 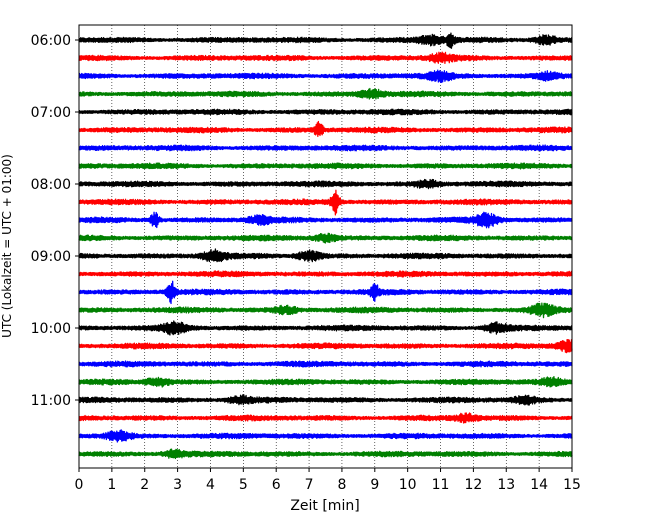 What do you see at coordinates (276, 485) in the screenshot?
I see `x-tick-label: 6` at bounding box center [276, 485].